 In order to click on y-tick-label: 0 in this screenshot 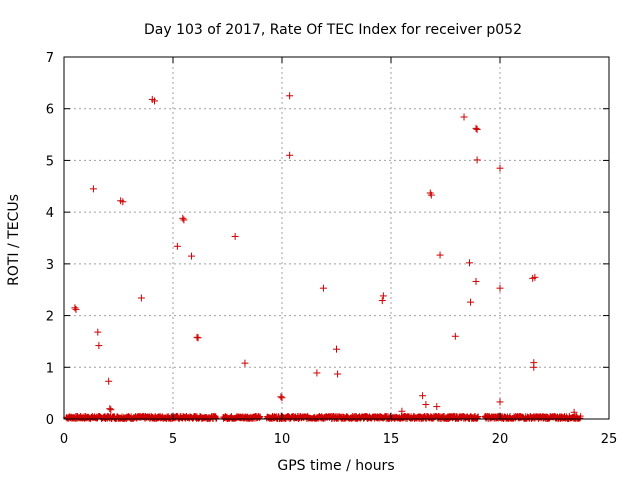, I will do `click(50, 420)`.